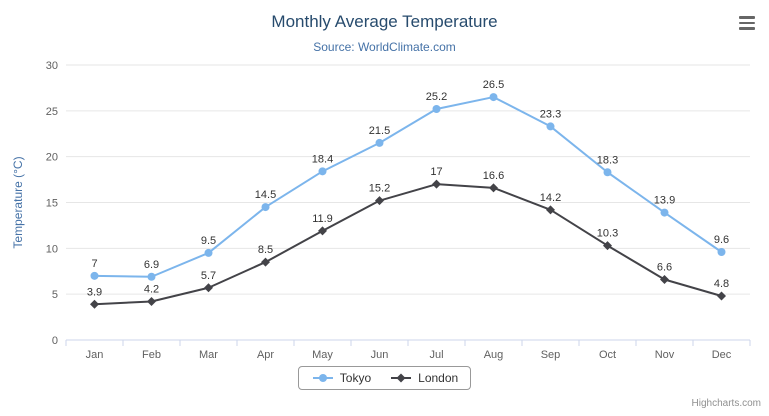 This screenshot has width=769, height=416. I want to click on legend: Tokyo London, so click(384, 378).